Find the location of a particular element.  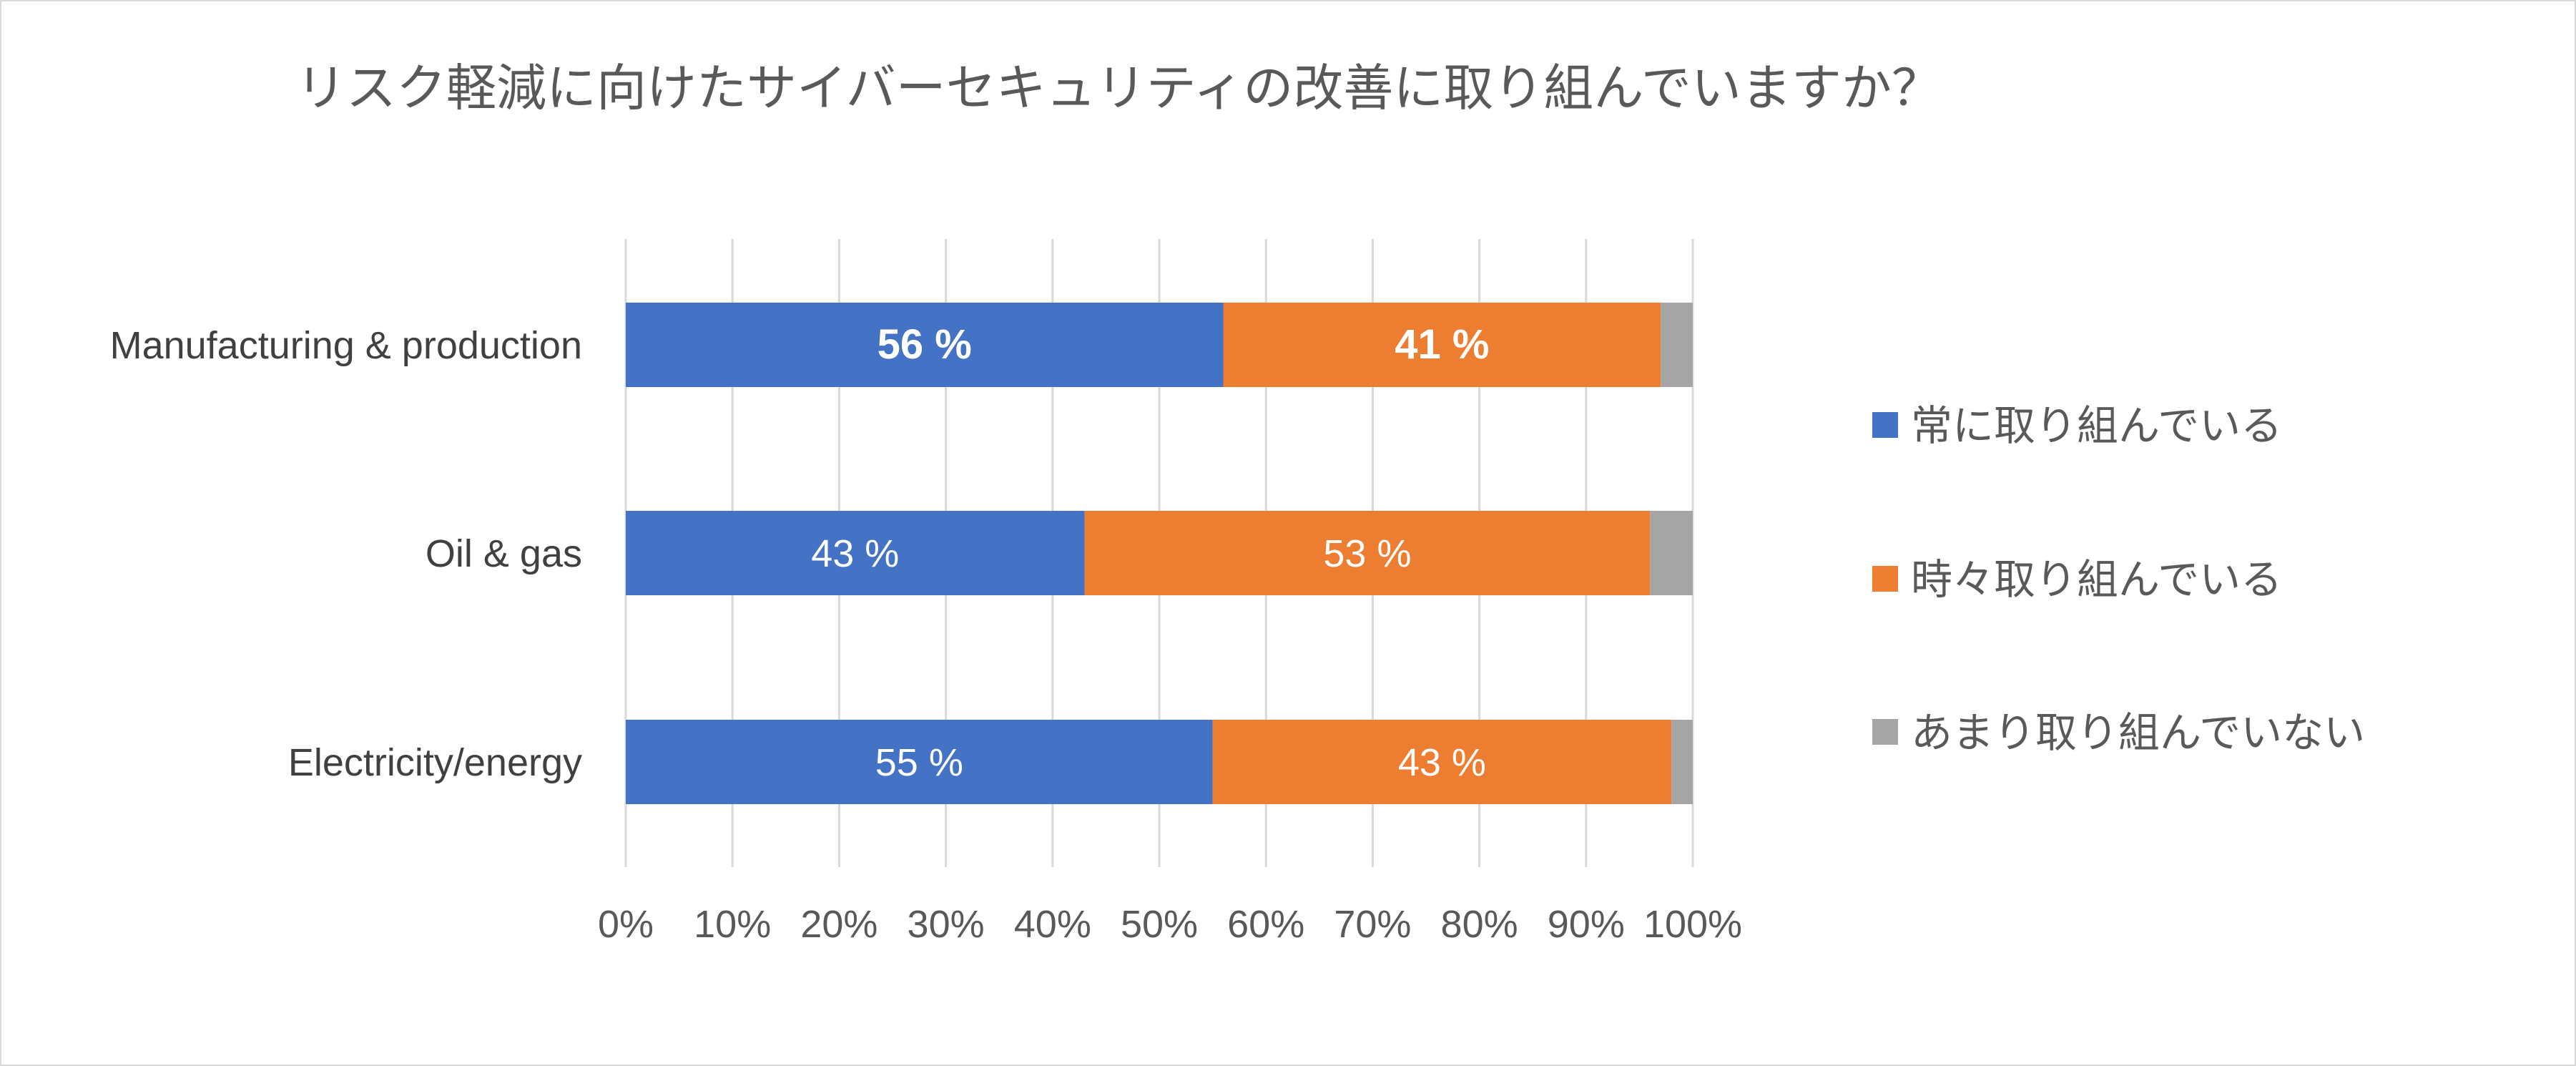

x-tick-label: 10% is located at coordinates (733, 924).